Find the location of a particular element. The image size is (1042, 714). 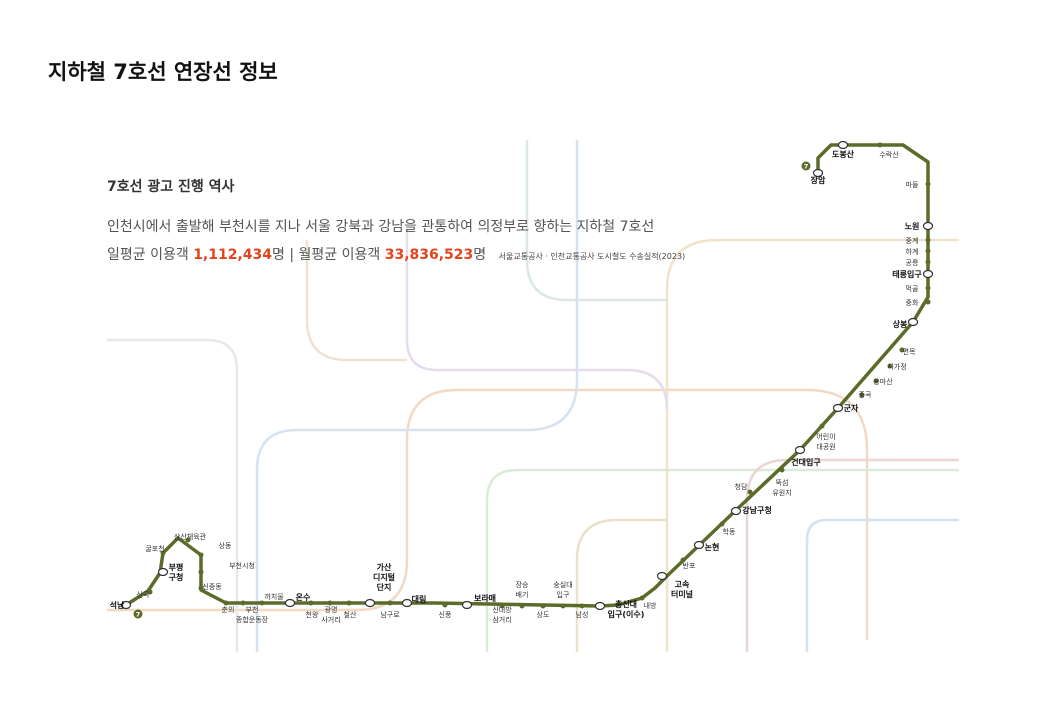

station-5: 노원 is located at coordinates (919, 226).